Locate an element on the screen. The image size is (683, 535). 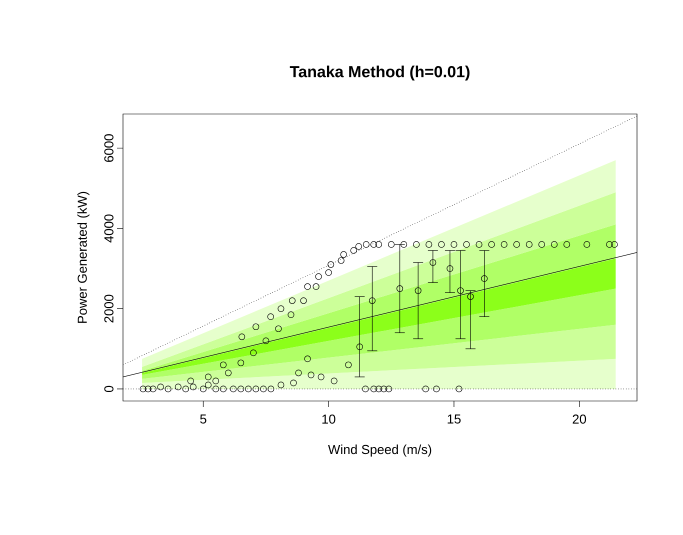
x-tick-label: 10 is located at coordinates (329, 419).